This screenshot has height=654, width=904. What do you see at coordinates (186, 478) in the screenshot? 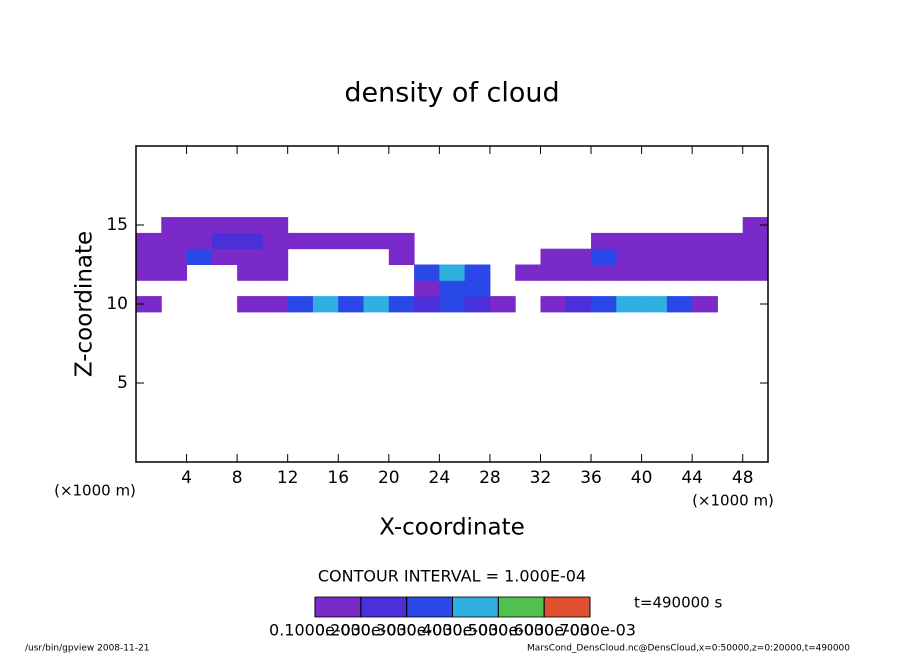
I see `x-tick-label: 4` at bounding box center [186, 478].